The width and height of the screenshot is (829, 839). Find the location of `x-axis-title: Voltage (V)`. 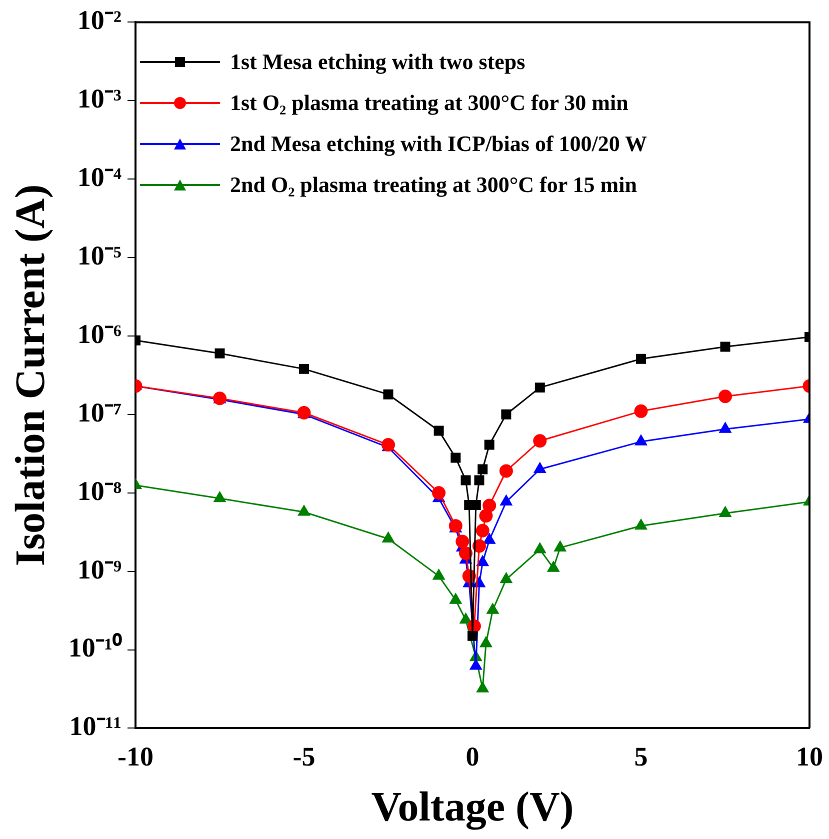

x-axis-title: Voltage (V) is located at coordinates (472, 807).